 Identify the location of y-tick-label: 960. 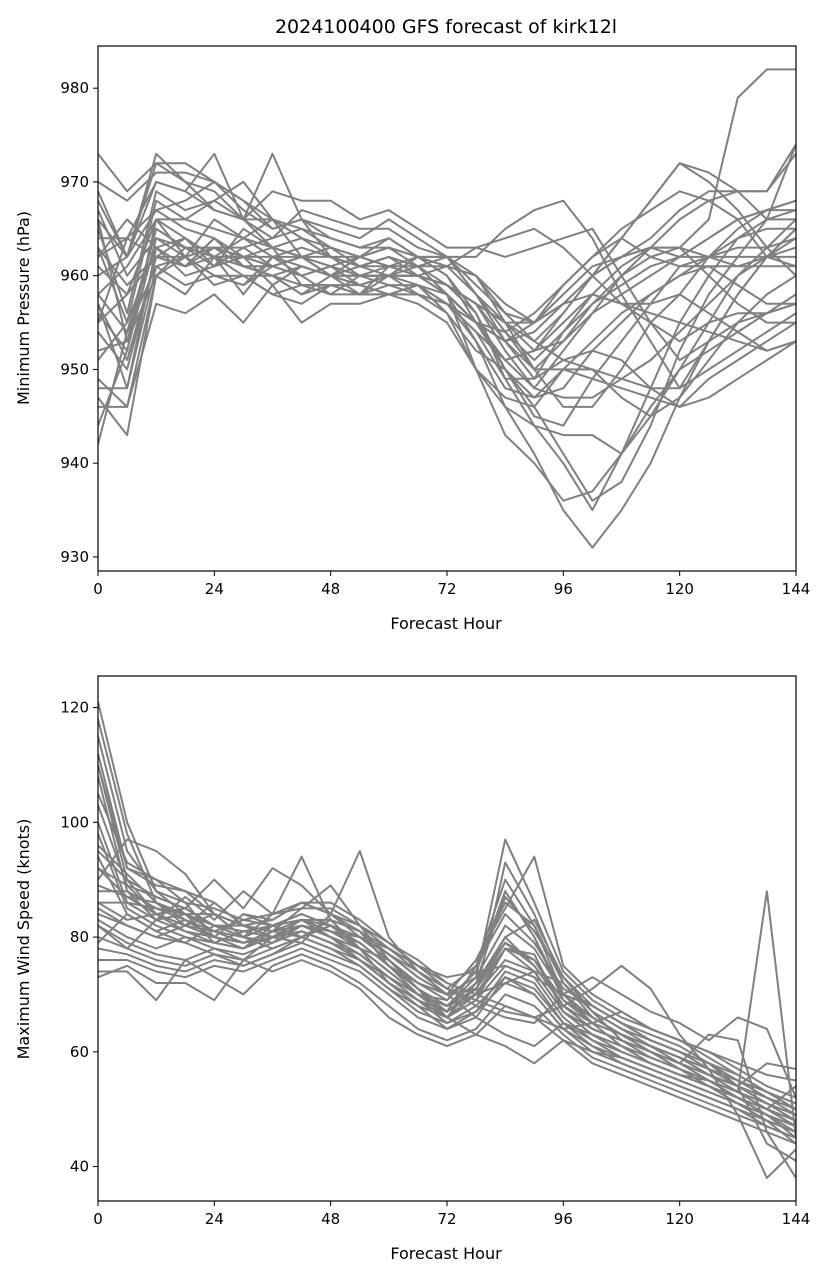
(74, 276).